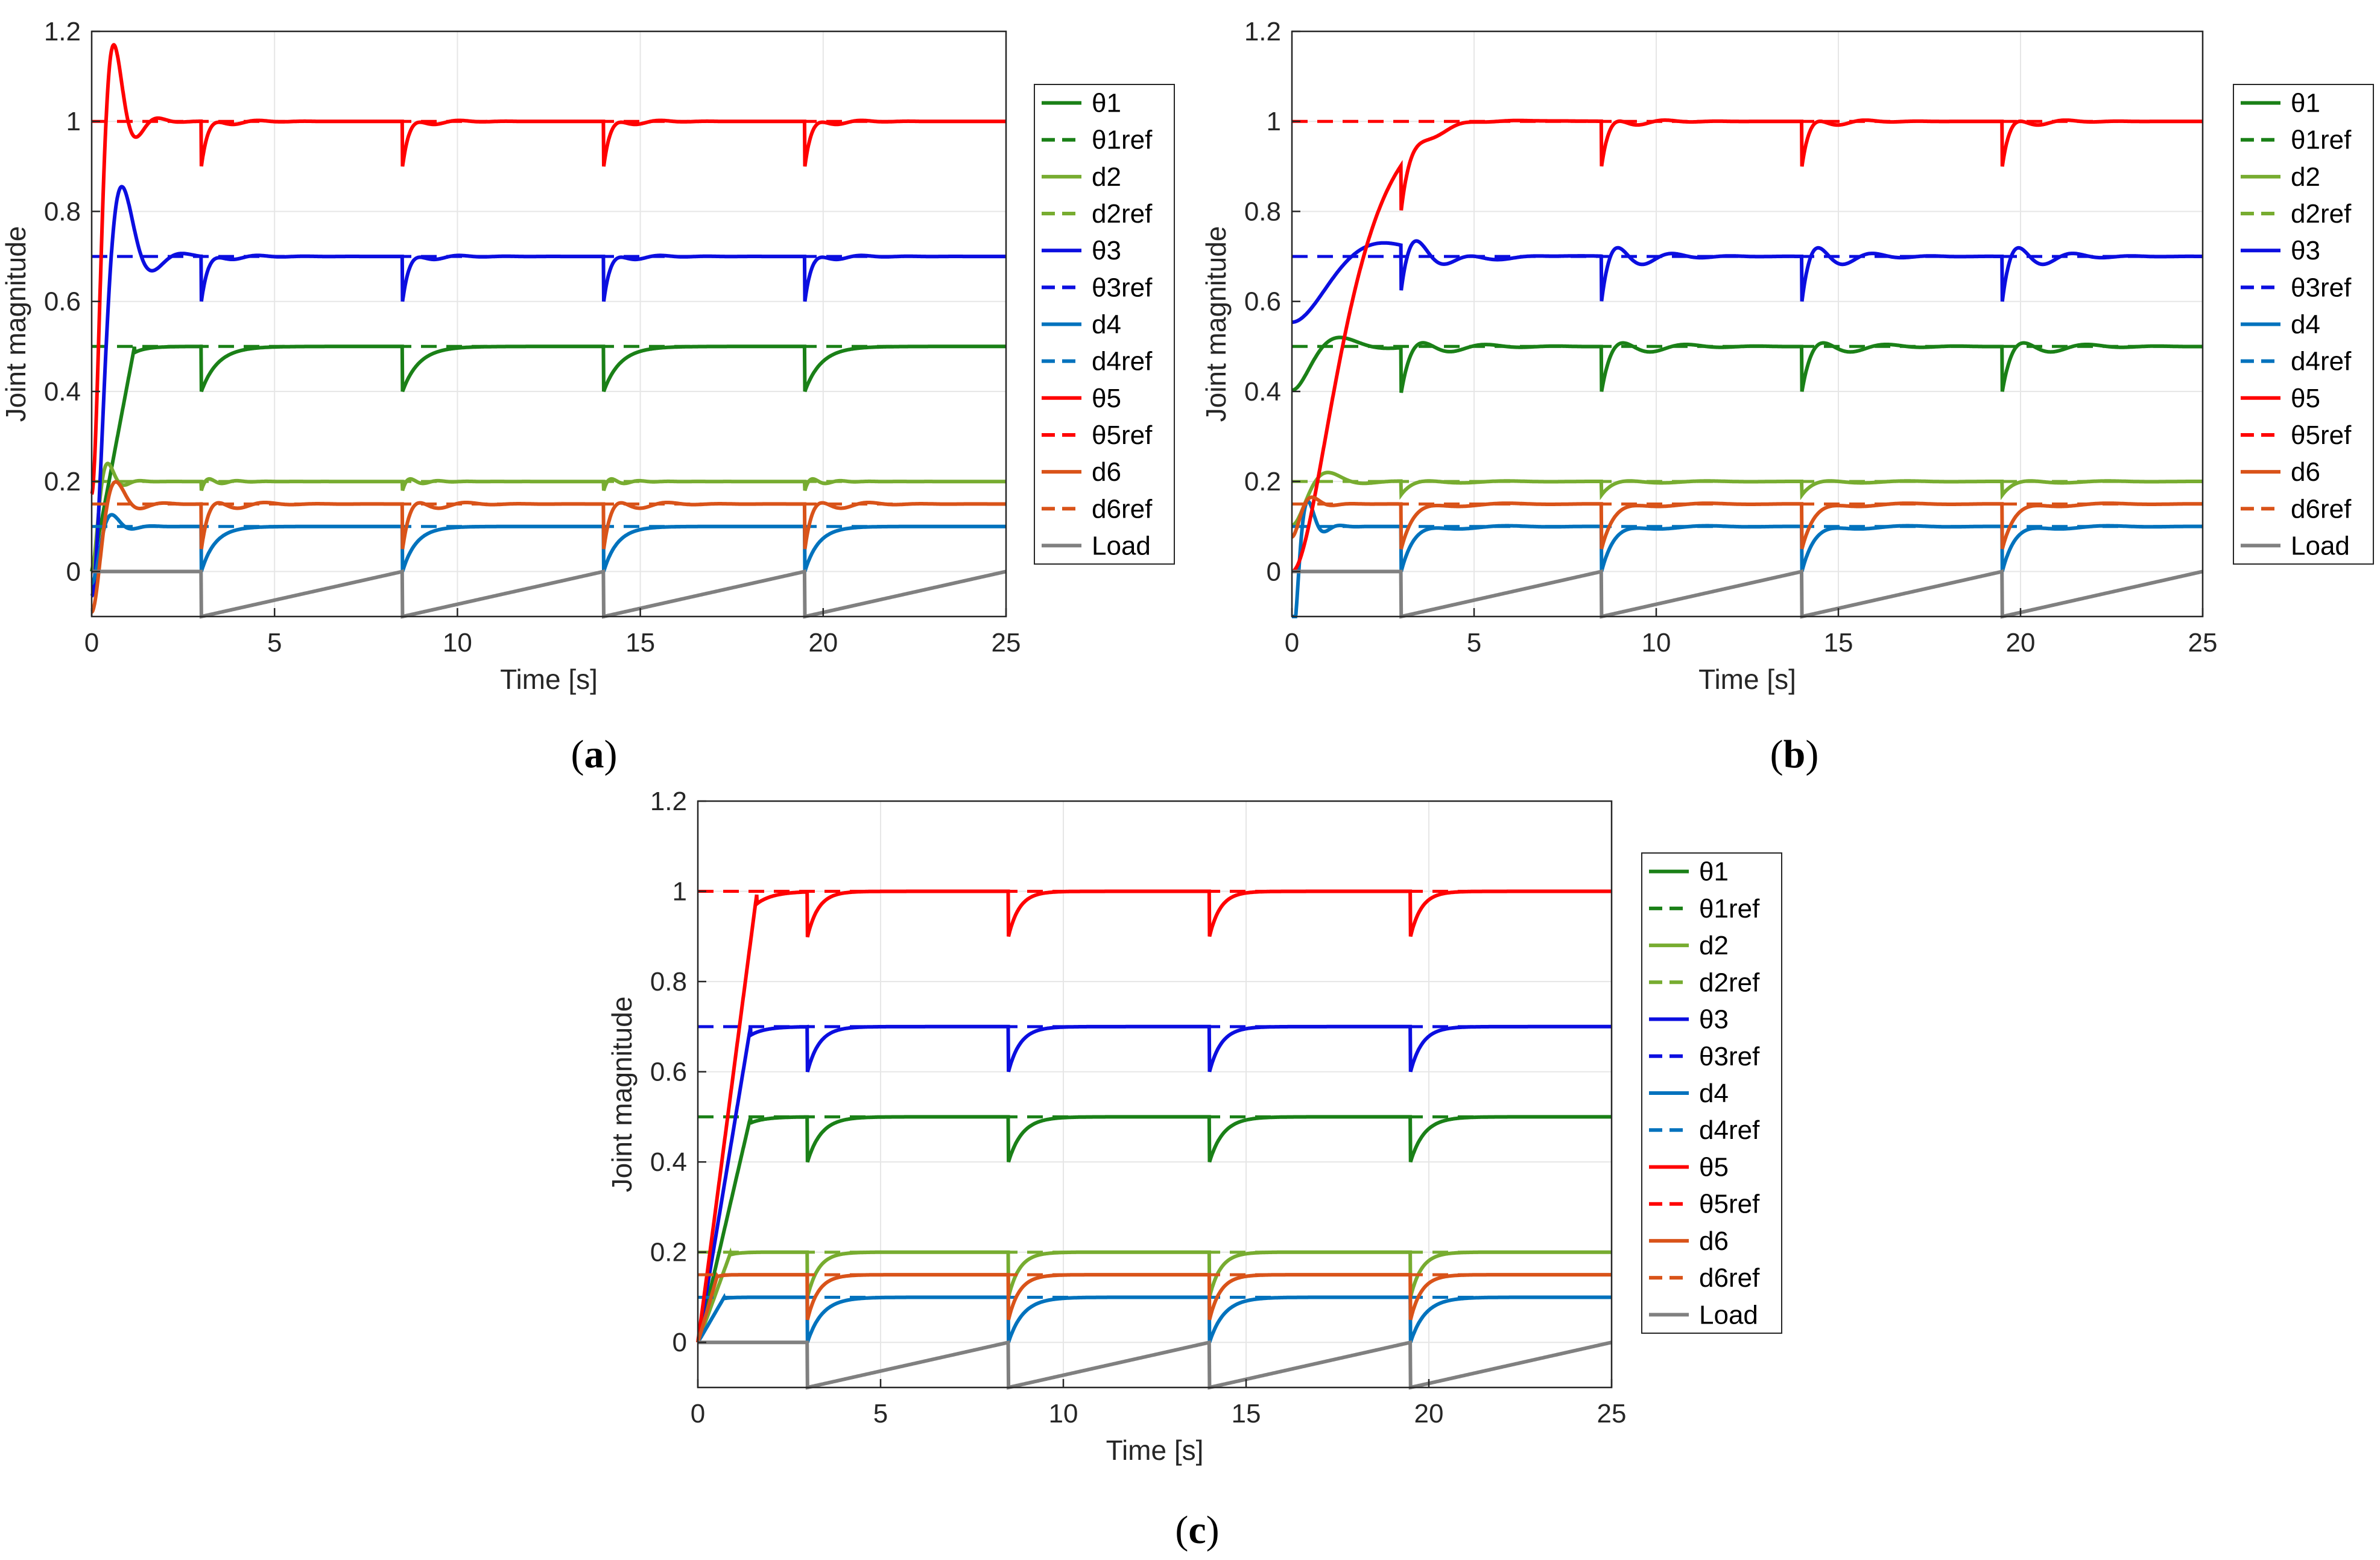 This screenshot has width=2380, height=1560. I want to click on caption-a: (a), so click(594, 754).